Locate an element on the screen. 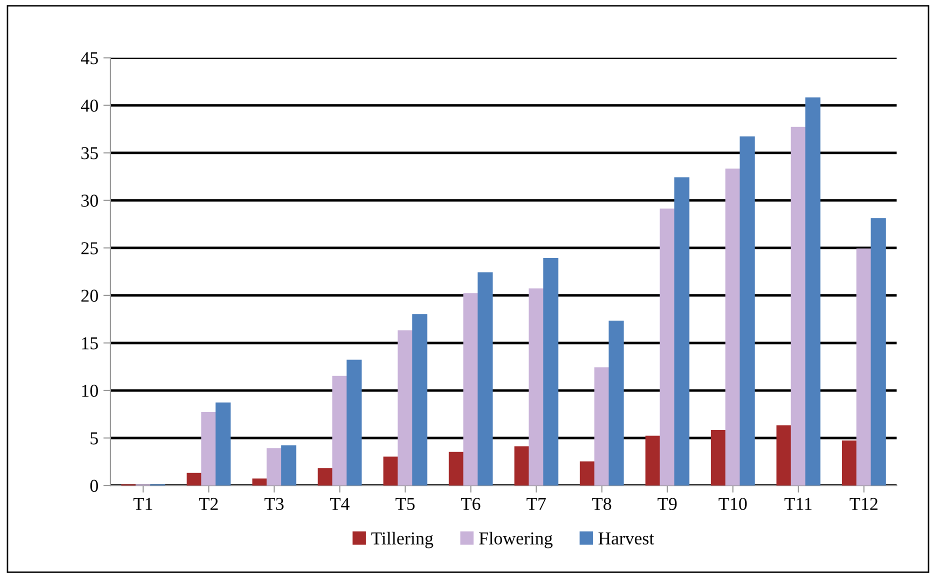 The height and width of the screenshot is (578, 936). x-tick-label: T10 is located at coordinates (732, 504).